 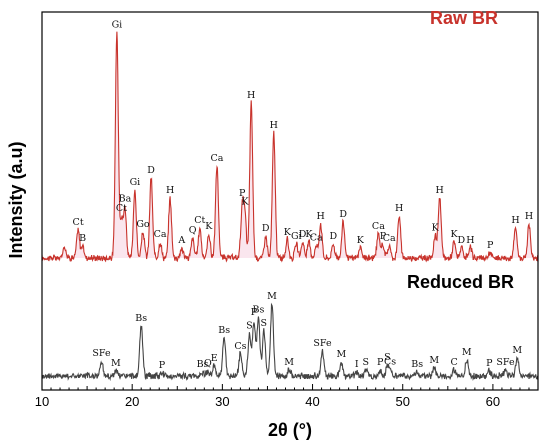 I want to click on x-axis-title: 2θ (°), so click(x=290, y=430).